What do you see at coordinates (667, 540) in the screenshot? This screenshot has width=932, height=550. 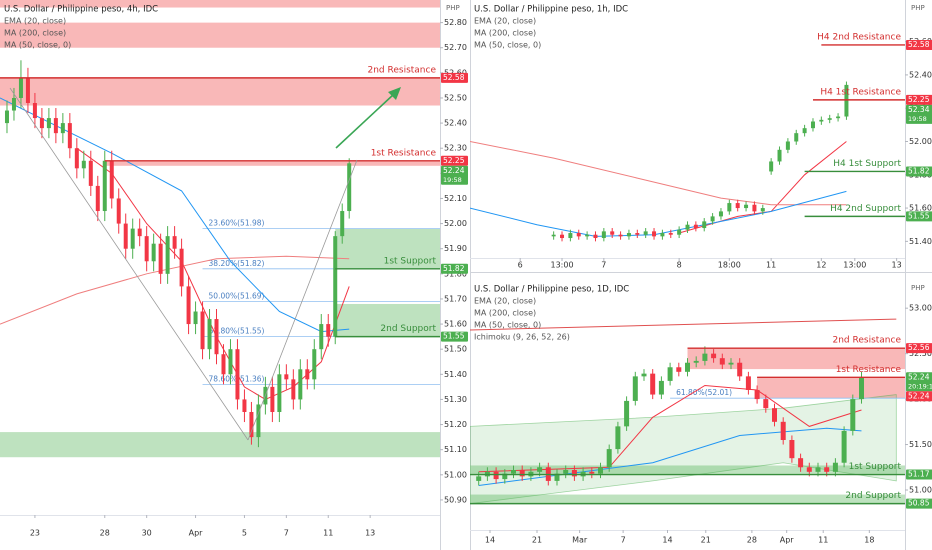 I see `x-tick-label: 14` at bounding box center [667, 540].